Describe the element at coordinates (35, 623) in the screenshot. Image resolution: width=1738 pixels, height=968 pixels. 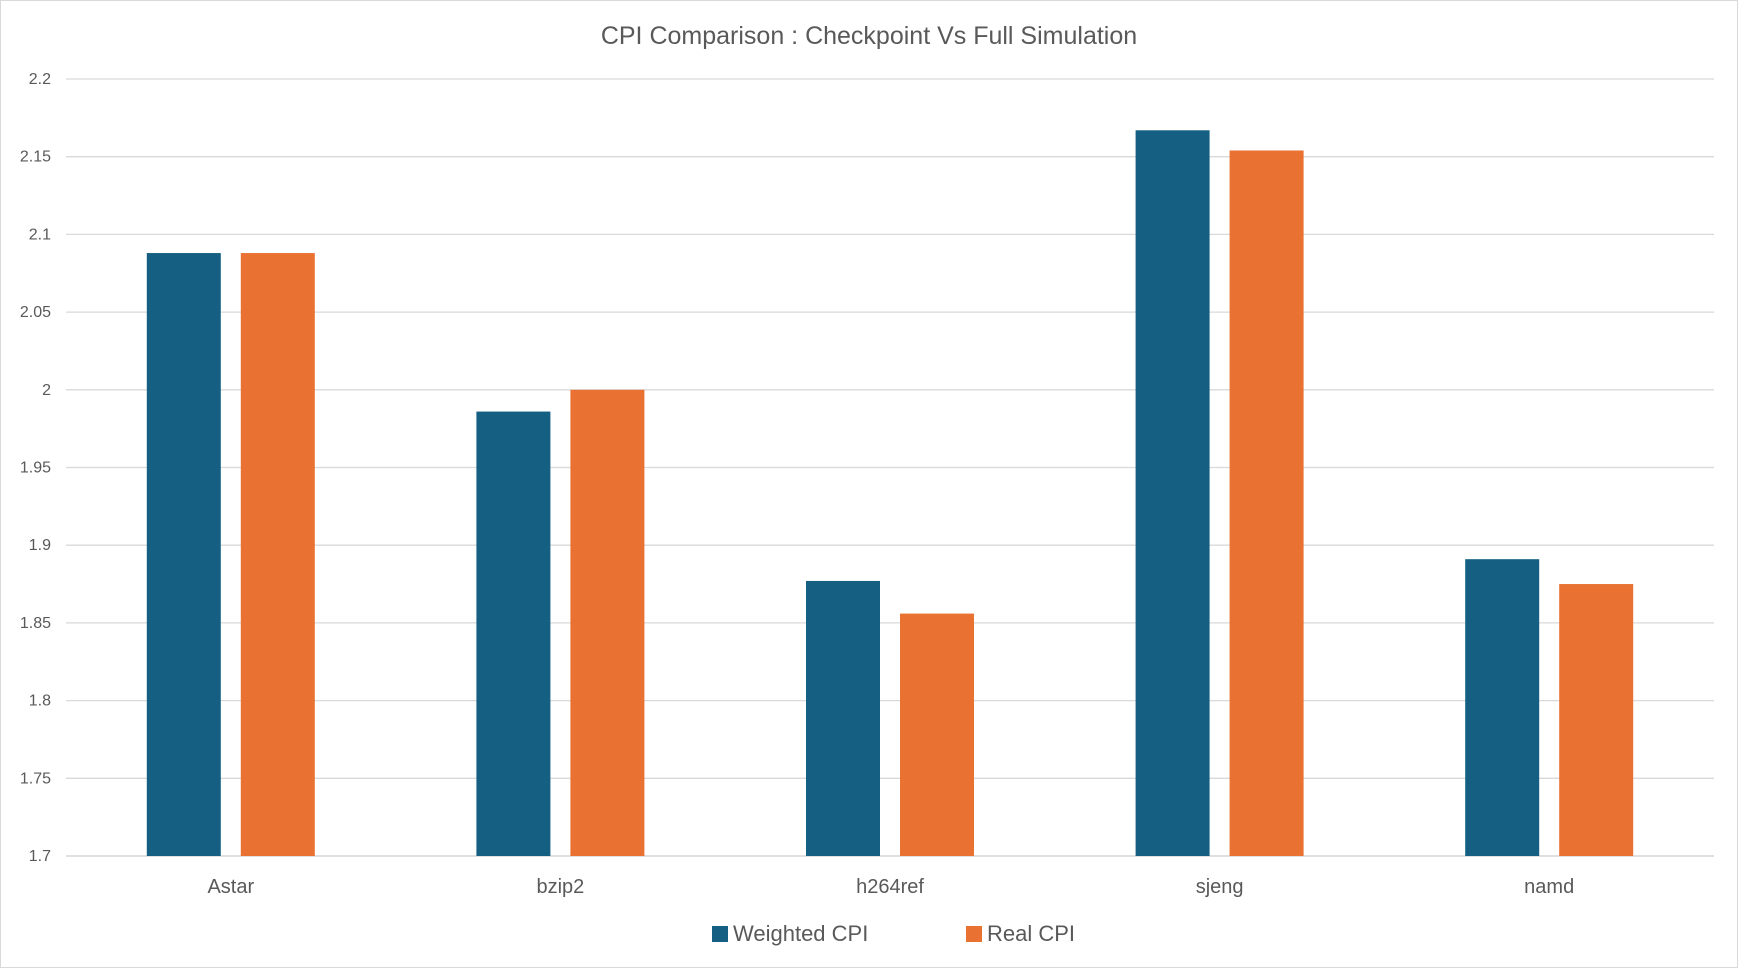
I see `y-tick-label: 1.85` at that location.